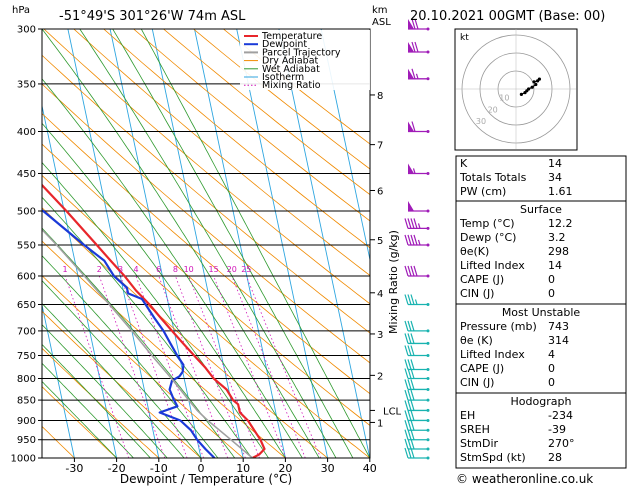 The height and width of the screenshot is (490, 629). What do you see at coordinates (504, 98) in the screenshot?
I see `hodograph-ring-label: 10` at bounding box center [504, 98].